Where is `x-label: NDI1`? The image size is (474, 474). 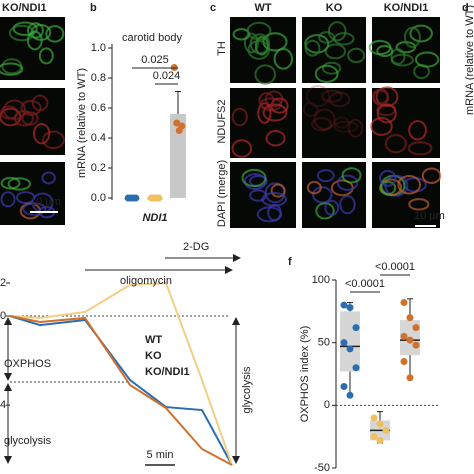 x-label: NDI1 is located at coordinates (154, 218).